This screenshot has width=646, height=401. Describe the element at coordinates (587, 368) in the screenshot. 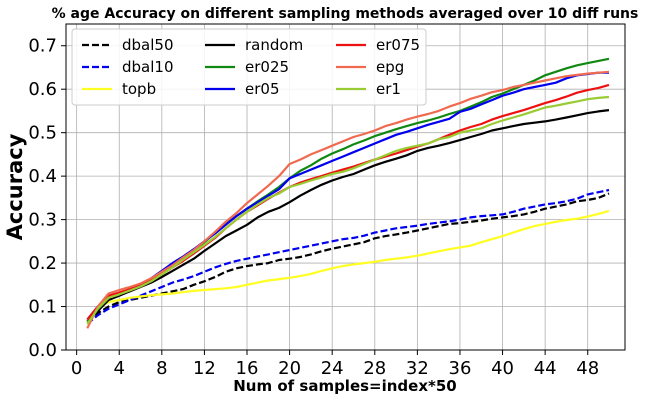

I see `x-tick-label: 48` at that location.